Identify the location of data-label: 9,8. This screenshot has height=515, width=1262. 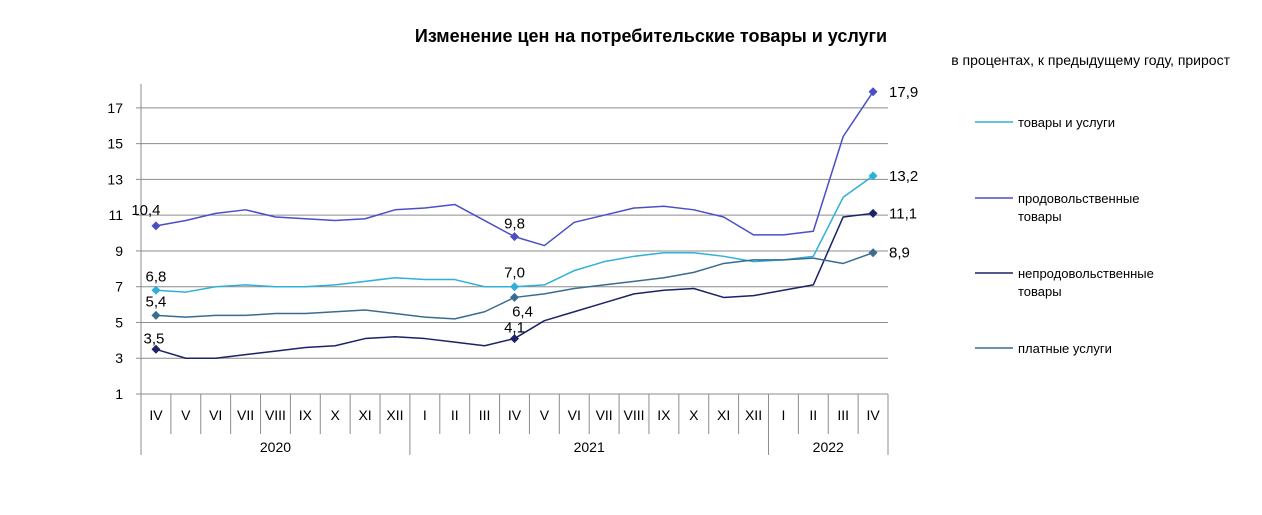
(514, 224).